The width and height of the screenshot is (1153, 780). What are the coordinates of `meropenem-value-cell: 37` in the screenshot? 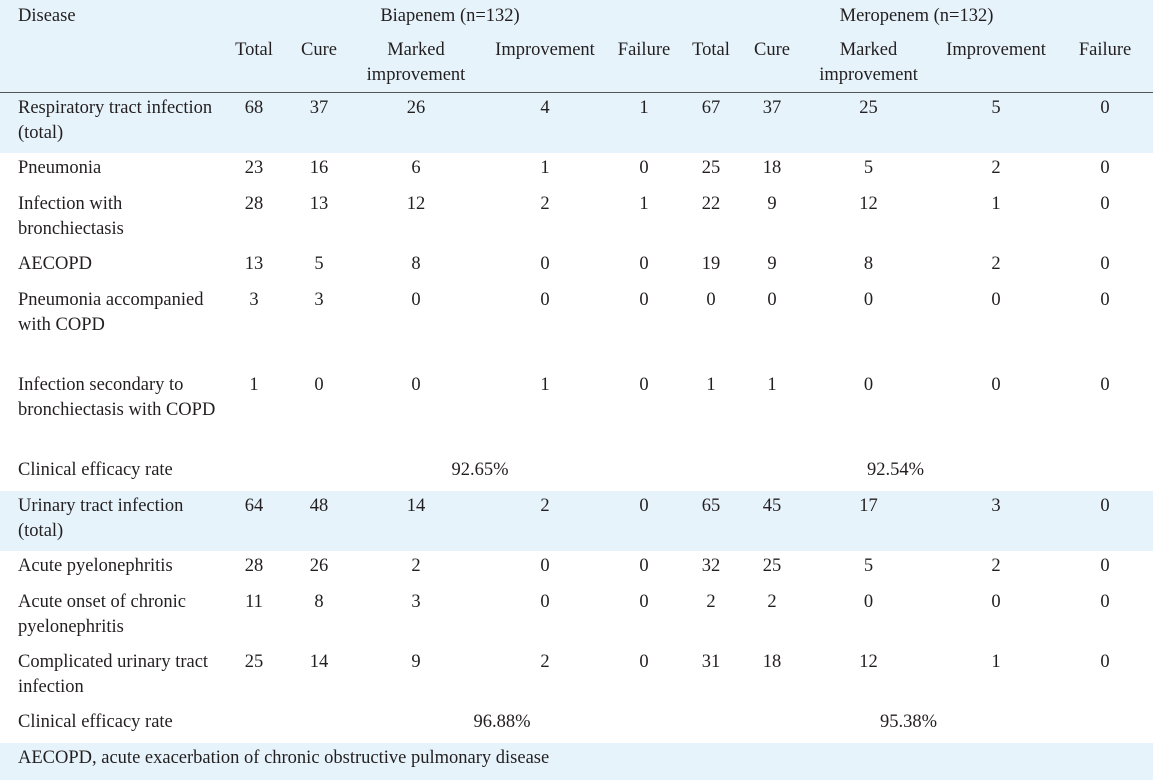 It's located at (772, 123).